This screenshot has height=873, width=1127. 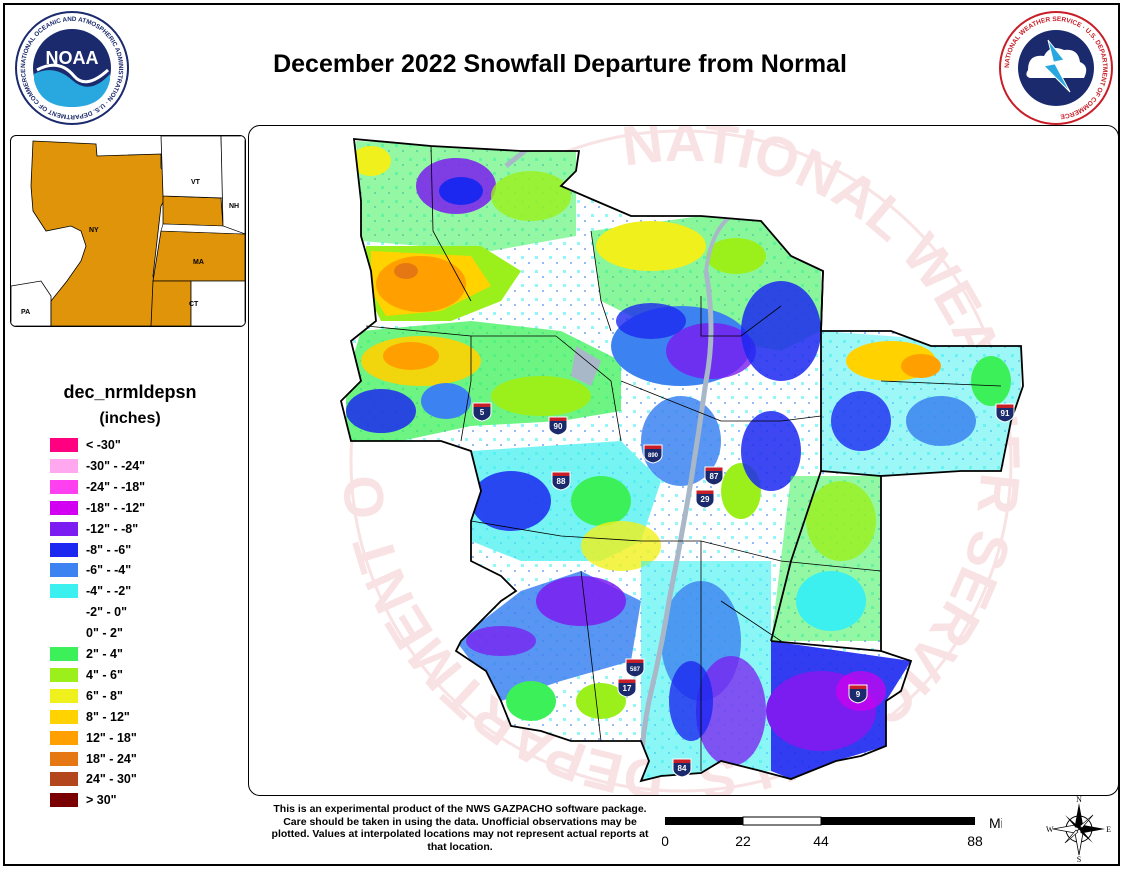 What do you see at coordinates (31, 303) in the screenshot?
I see `inset-pa` at bounding box center [31, 303].